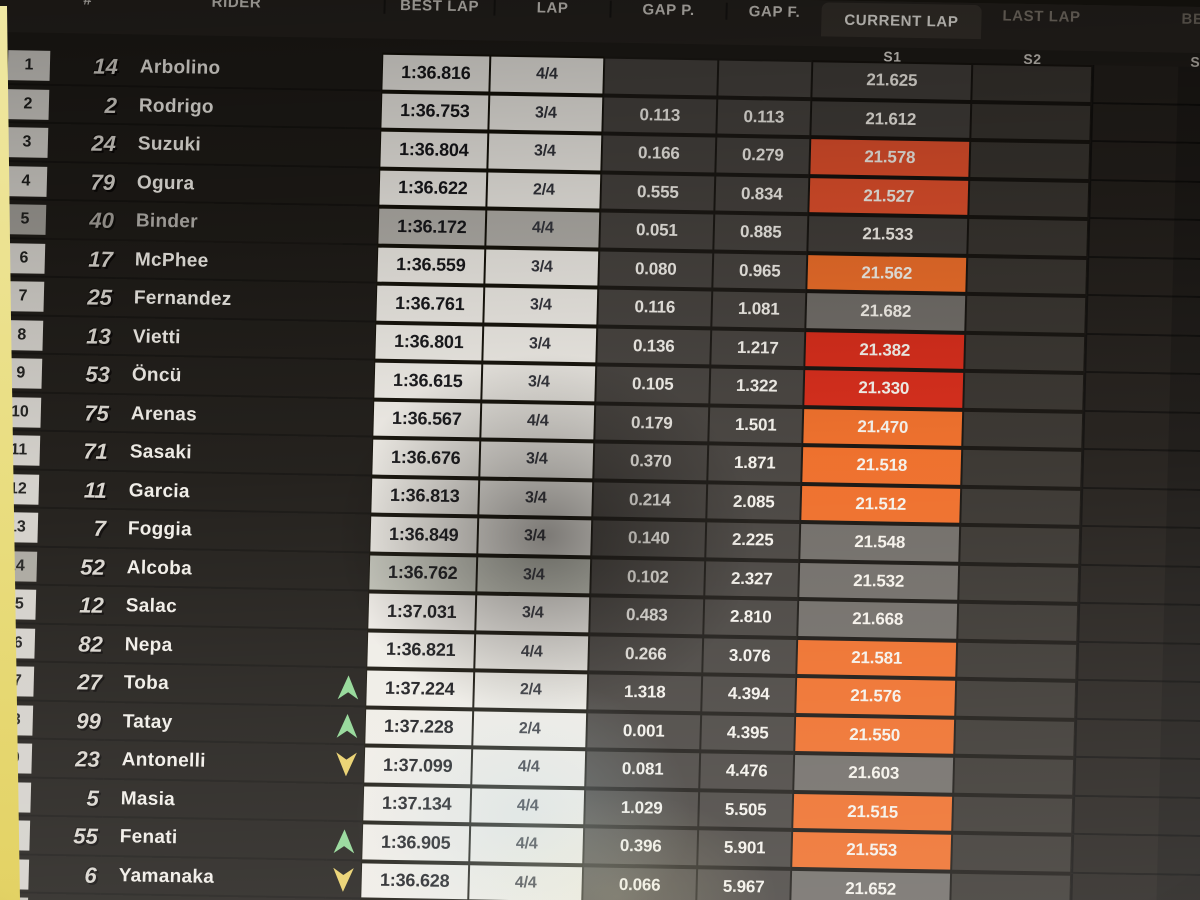 Image resolution: width=1200 pixels, height=900 pixels. What do you see at coordinates (744, 884) in the screenshot?
I see `gap-first-cell: 5.967` at bounding box center [744, 884].